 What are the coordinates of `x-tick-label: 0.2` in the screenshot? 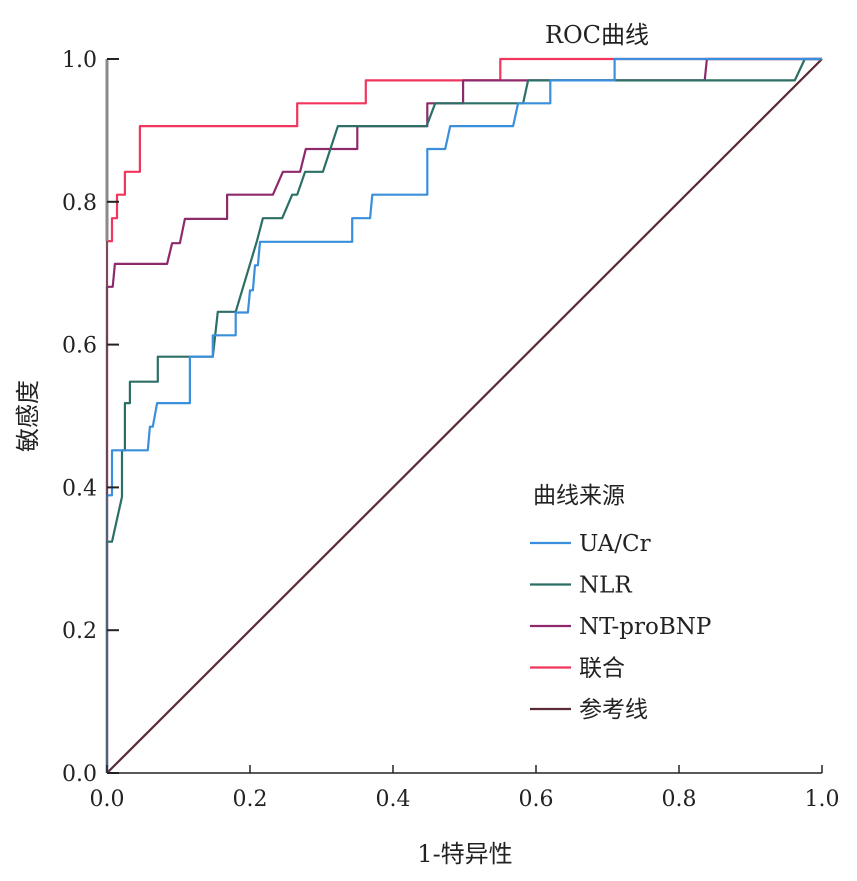 It's located at (250, 799).